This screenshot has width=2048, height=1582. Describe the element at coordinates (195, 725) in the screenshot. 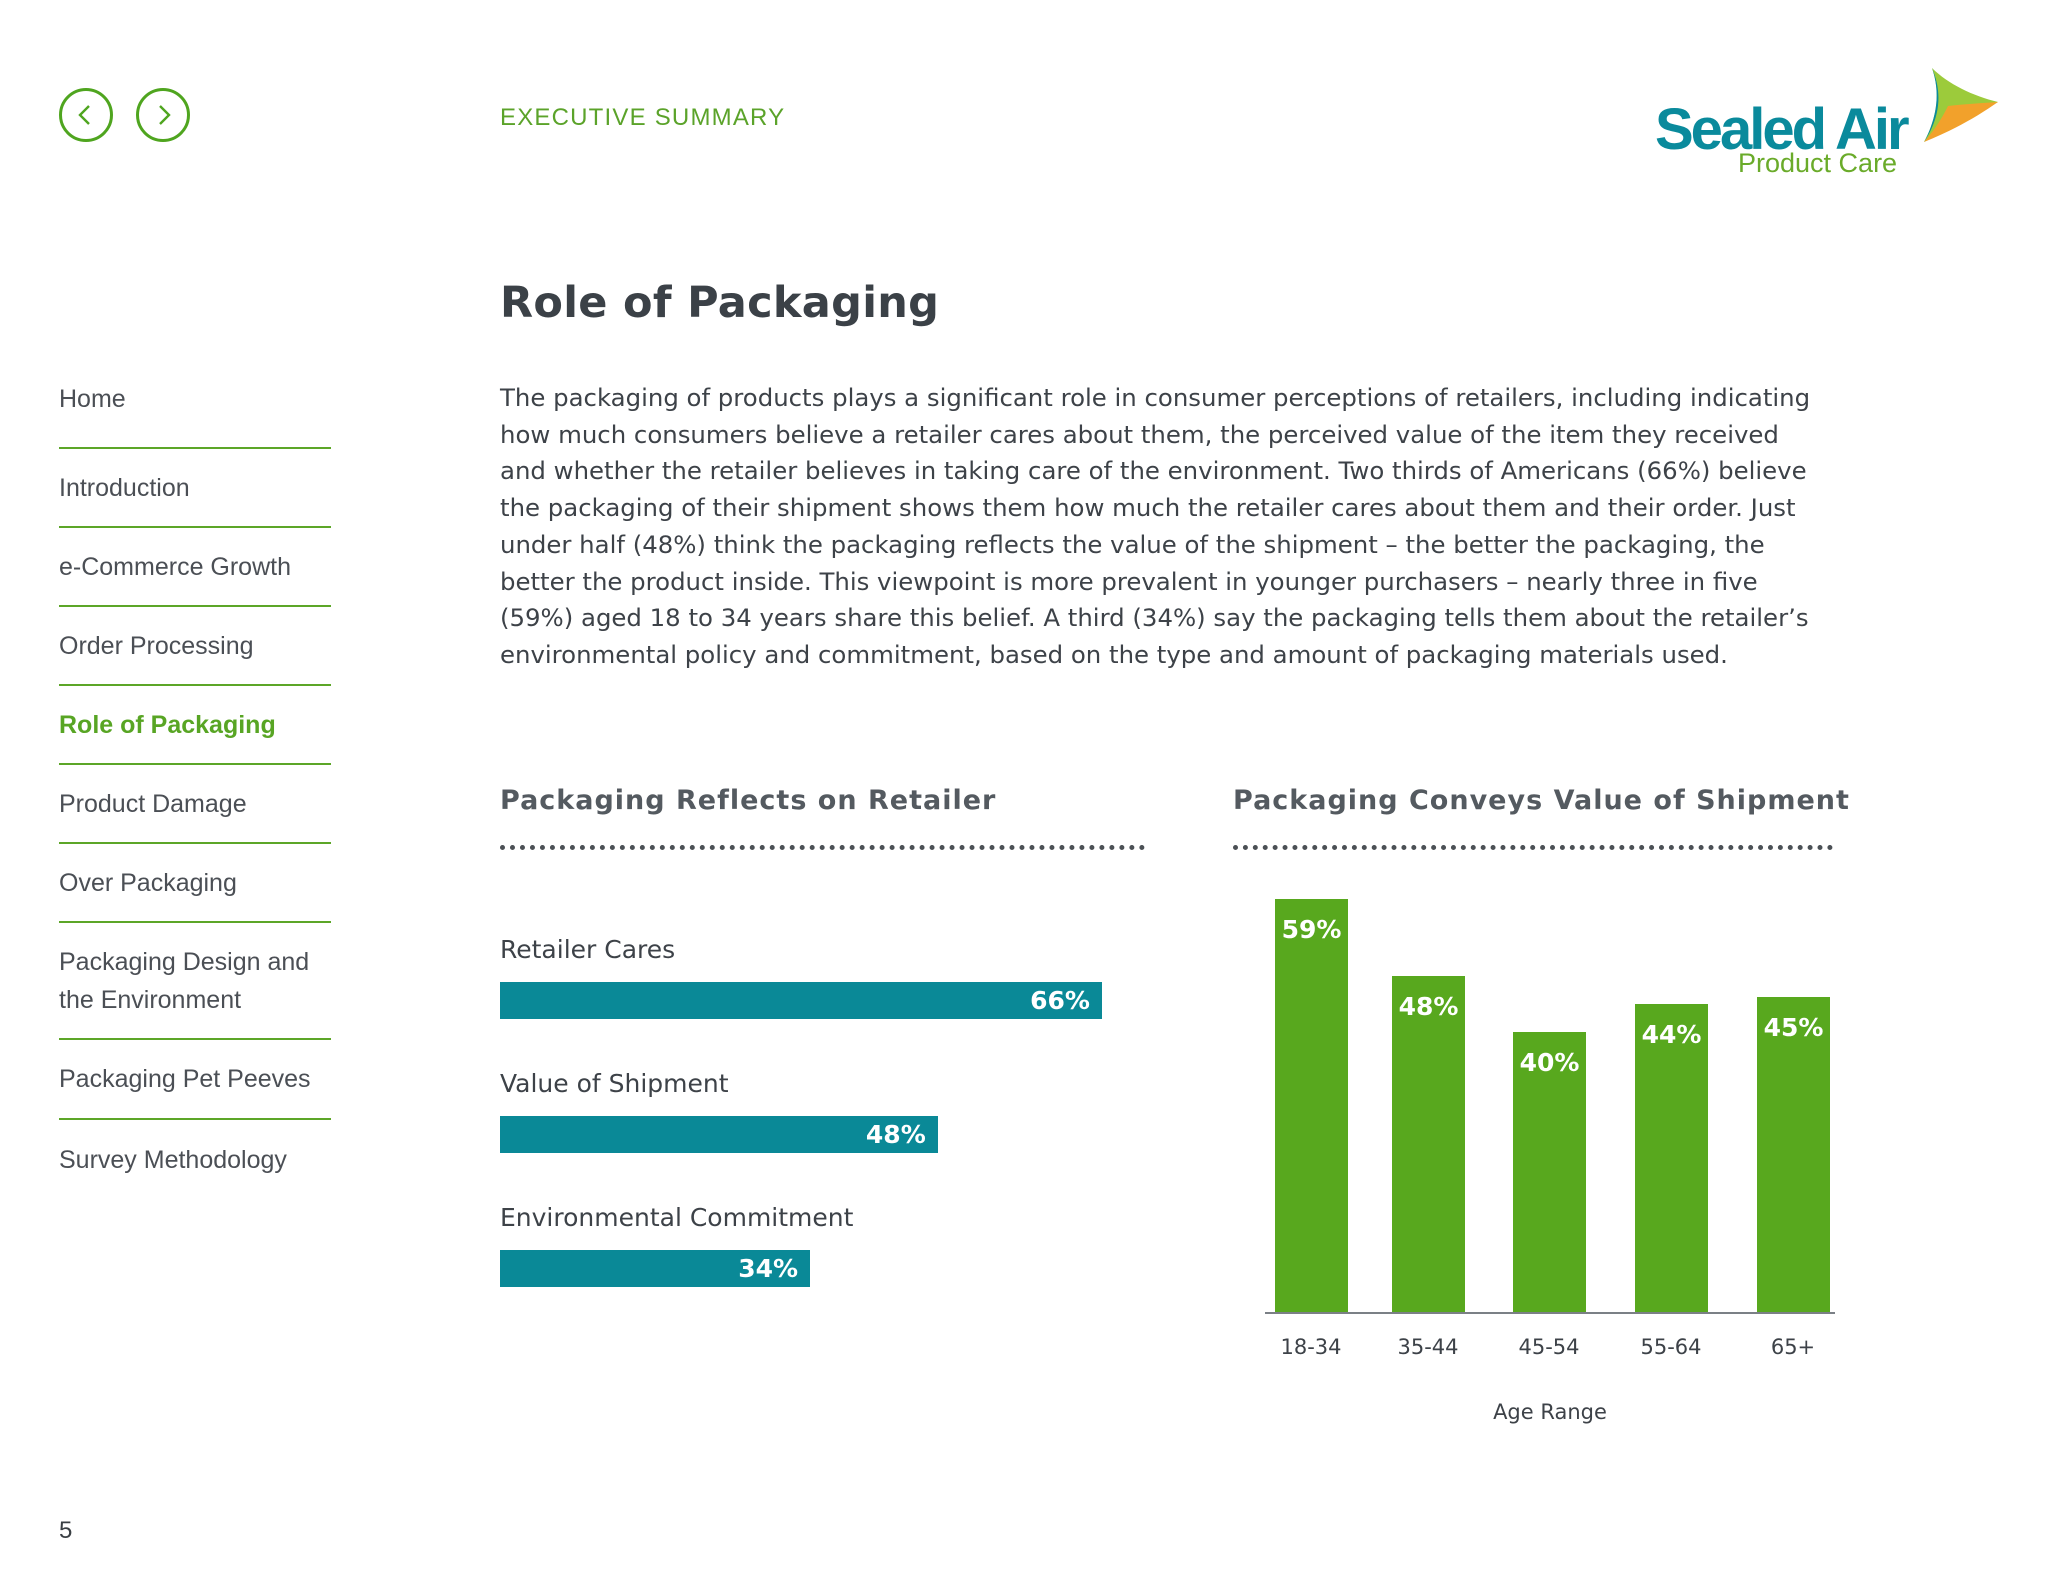

I see `sidebar-item-role-of-packaging: Role of Packaging` at that location.